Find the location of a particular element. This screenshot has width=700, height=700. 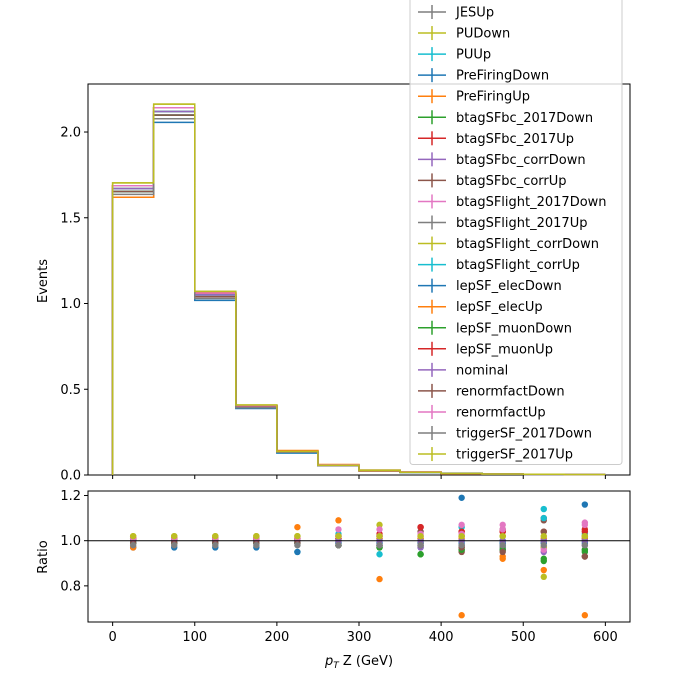

main-y-ticks: 0.0 0.5 1.0 1.5 2.0 is located at coordinates (74, 305).